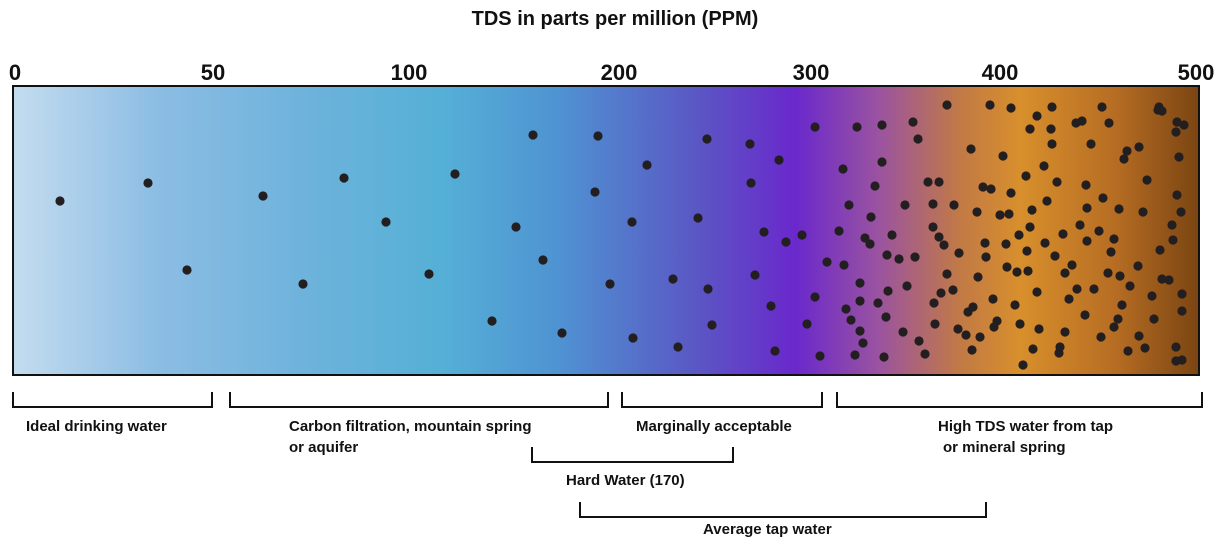 The height and width of the screenshot is (540, 1230). What do you see at coordinates (213, 72) in the screenshot?
I see `tick-label-50: 50` at bounding box center [213, 72].